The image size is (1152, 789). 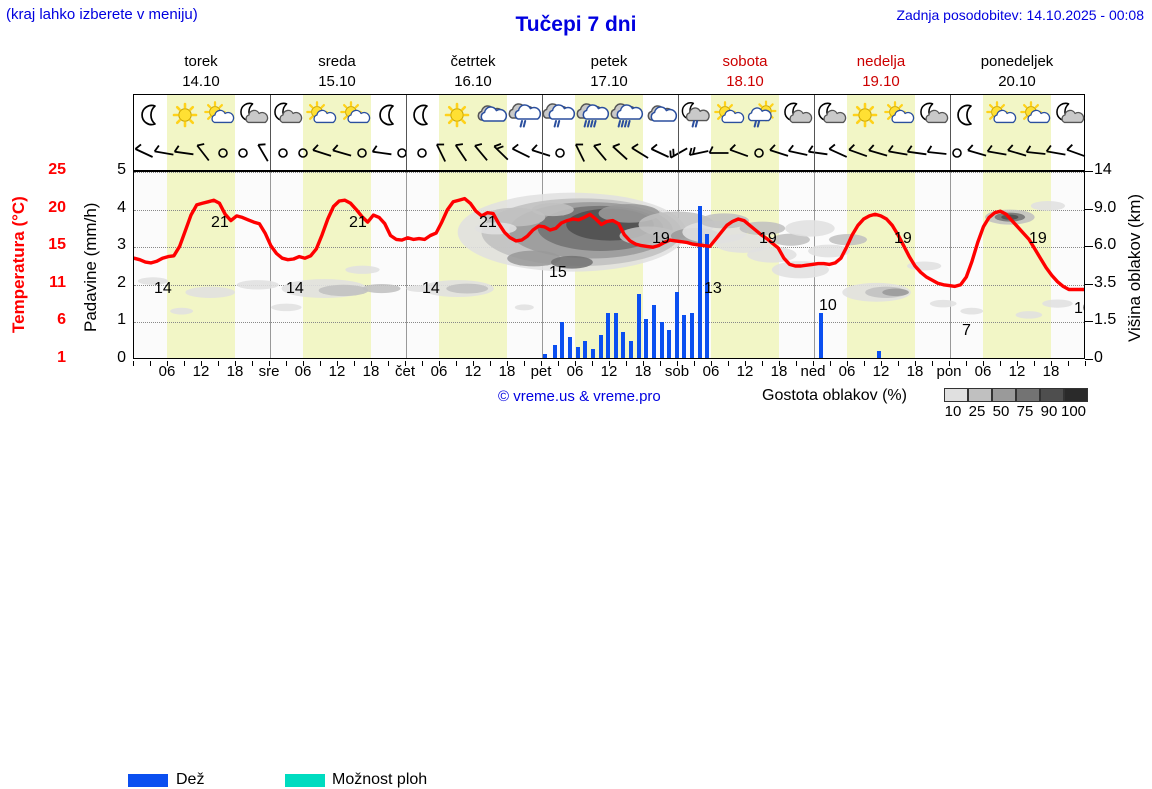 What do you see at coordinates (1105, 282) in the screenshot?
I see `cloudheight-tick: 3.5` at bounding box center [1105, 282].